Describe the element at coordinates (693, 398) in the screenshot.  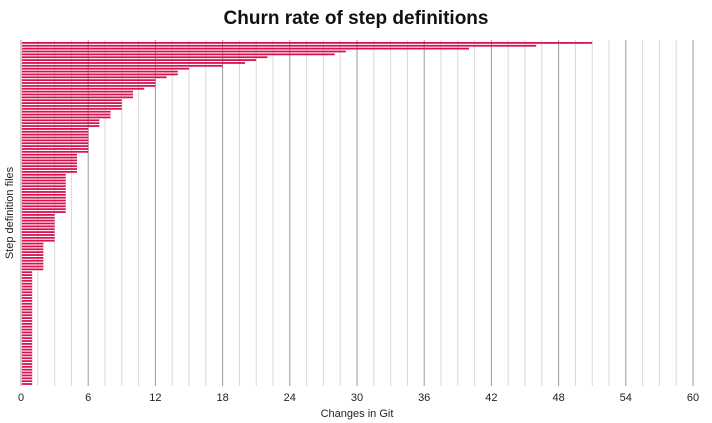
I see `x-tick-label: 60` at that location.